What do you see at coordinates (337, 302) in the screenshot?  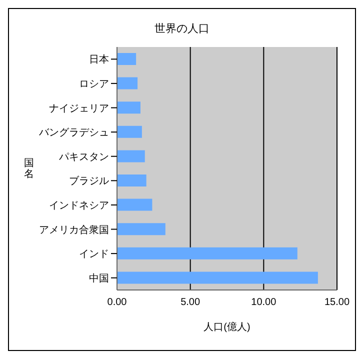 I see `x-tick-label: 15.00` at bounding box center [337, 302].